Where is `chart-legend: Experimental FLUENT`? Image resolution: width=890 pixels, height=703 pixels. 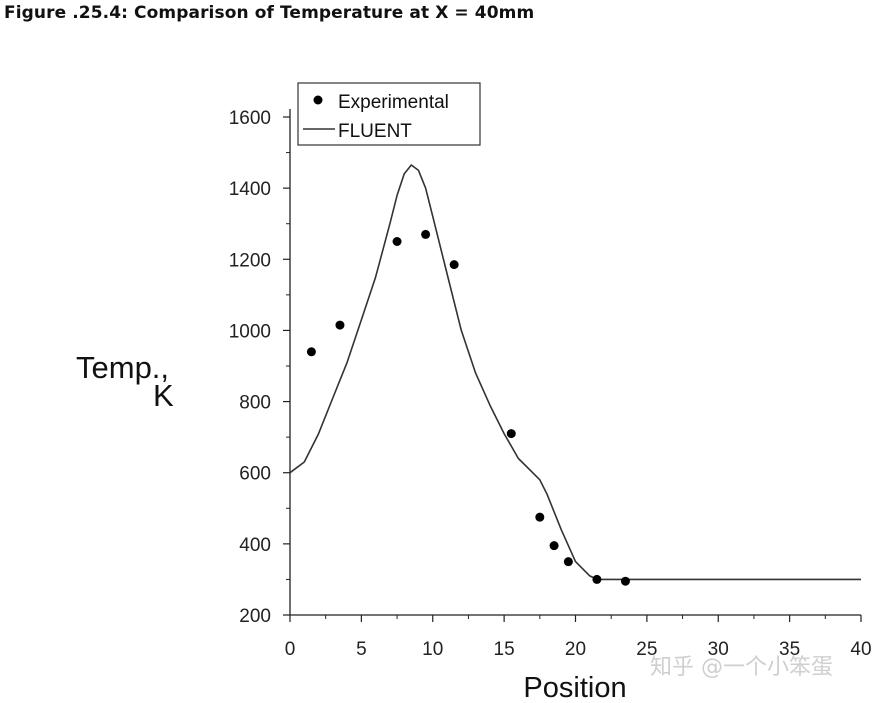
chart-legend: Experimental FLUENT is located at coordinates (389, 114).